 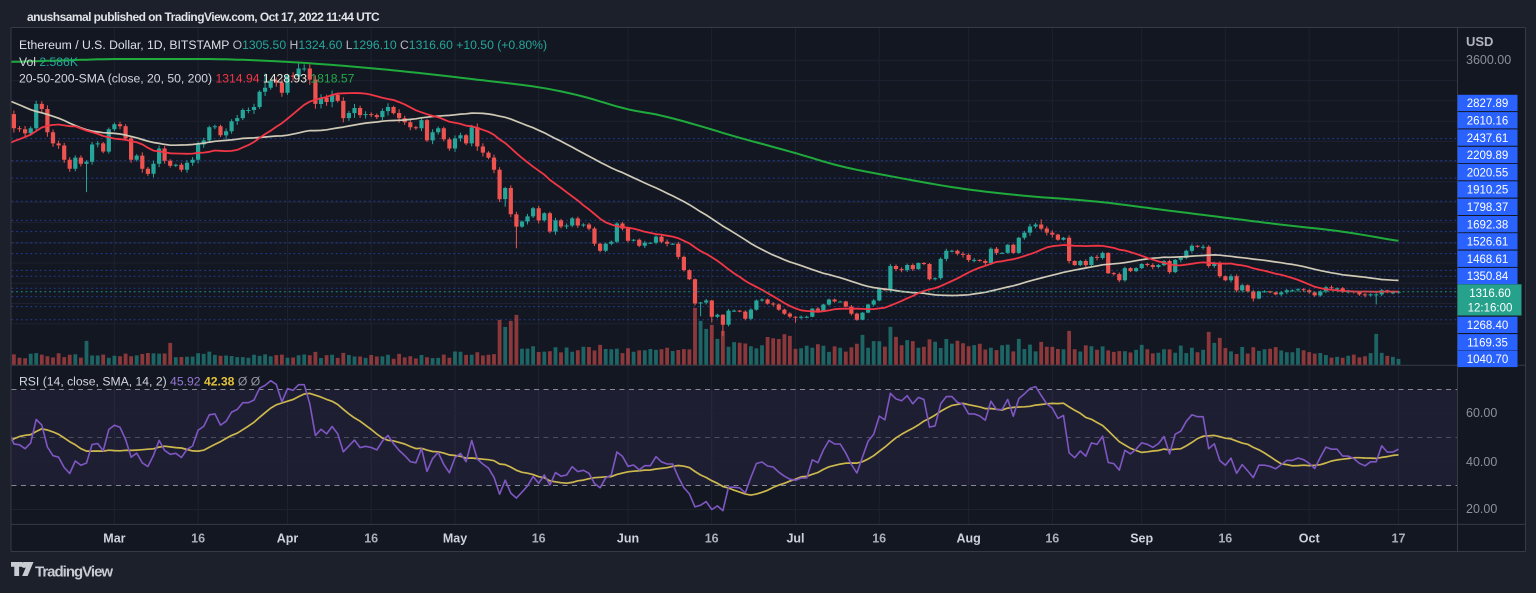 I want to click on svg-text: TradingView, so click(x=74, y=572).